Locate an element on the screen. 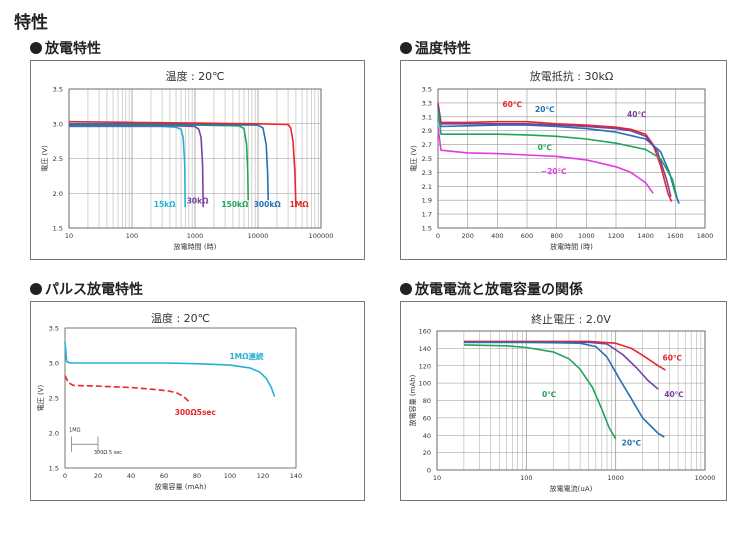 The height and width of the screenshot is (533, 747). x-tick-label: 100000 is located at coordinates (321, 236).